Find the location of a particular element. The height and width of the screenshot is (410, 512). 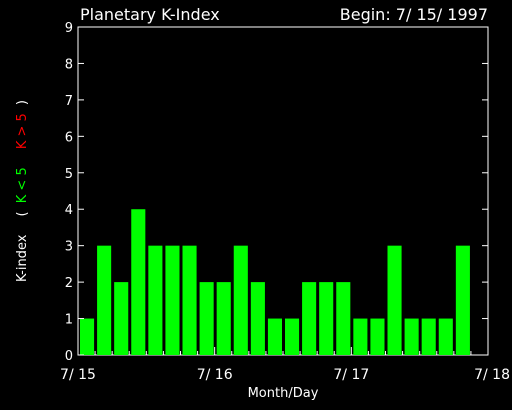

legend-high: K > 5 is located at coordinates (22, 131).